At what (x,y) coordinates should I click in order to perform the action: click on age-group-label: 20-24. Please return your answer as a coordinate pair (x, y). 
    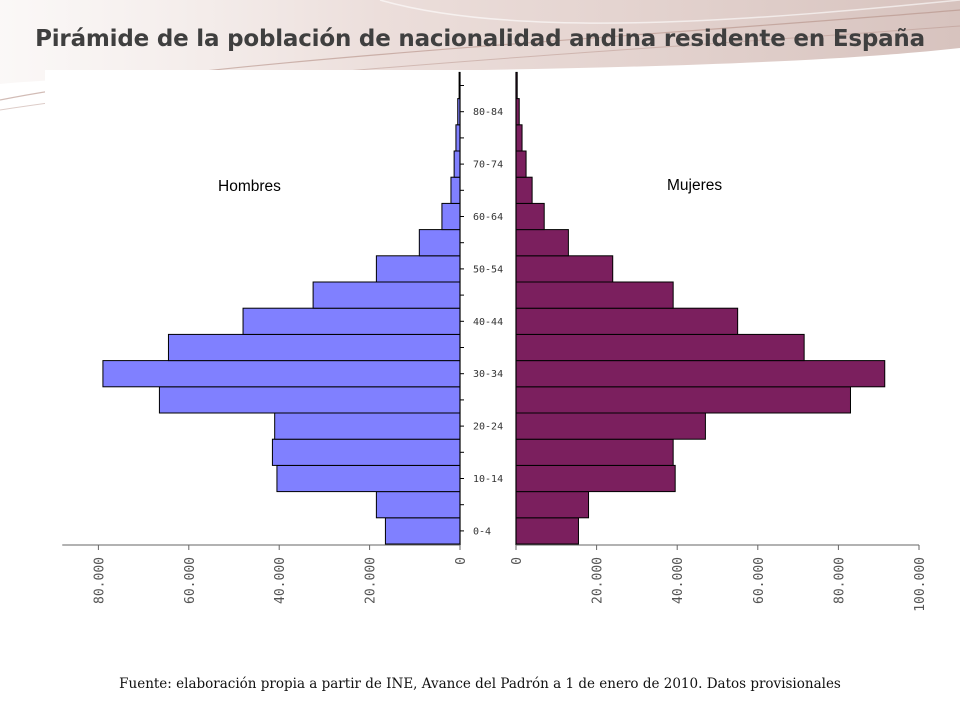
    Looking at the image, I should click on (488, 427).